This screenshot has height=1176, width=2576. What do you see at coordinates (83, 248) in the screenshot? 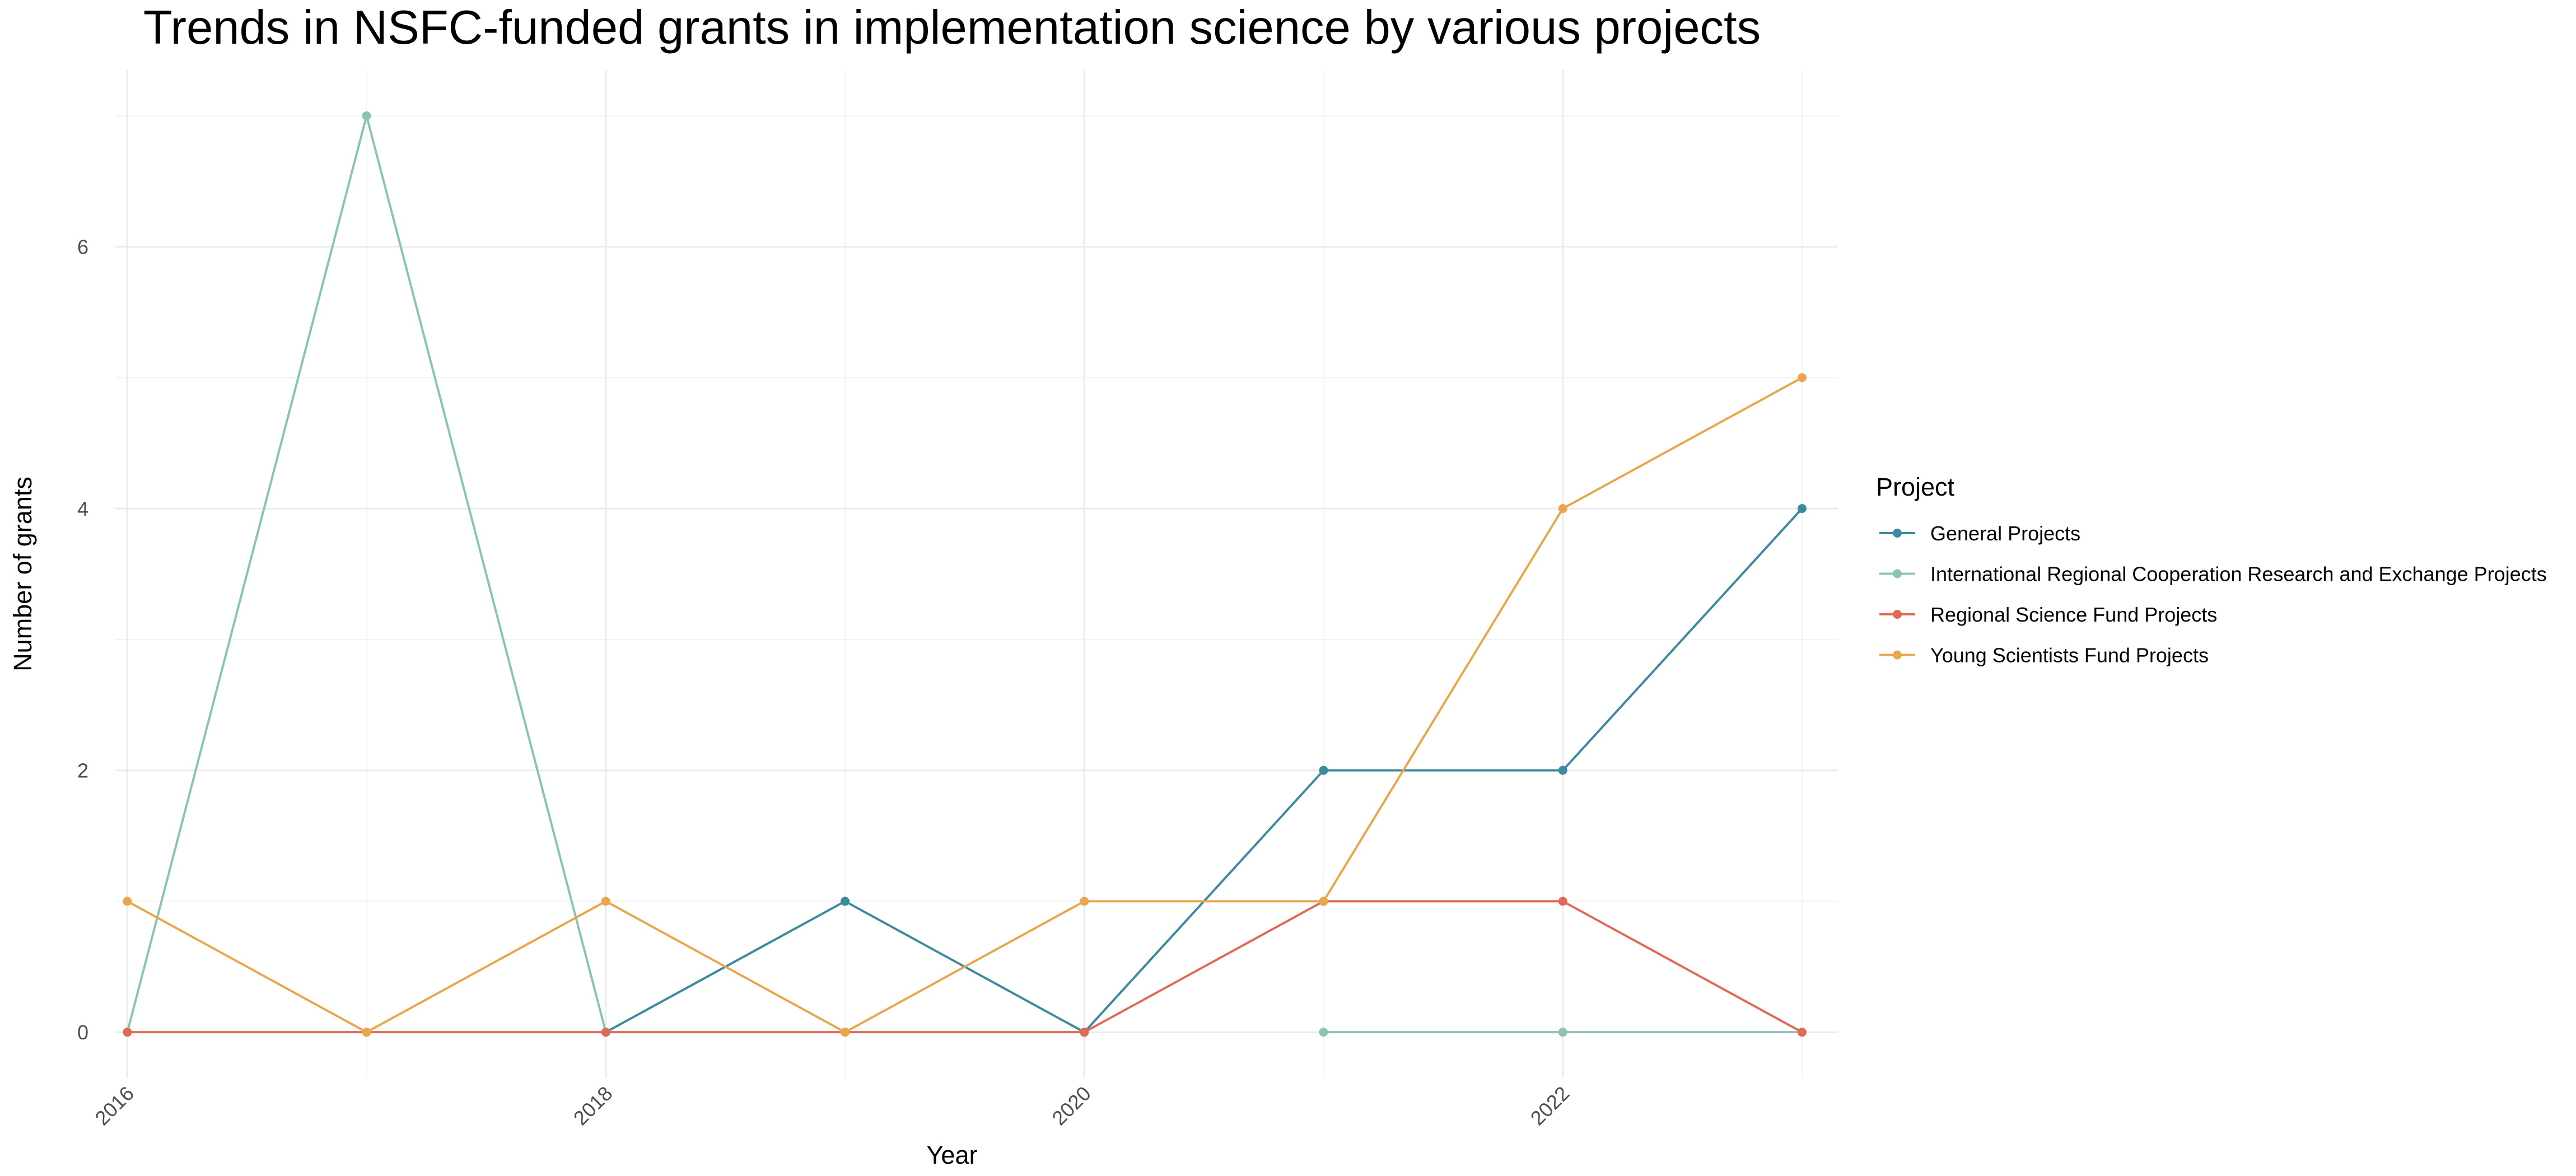
I see `y-tick-label: 6` at bounding box center [83, 248].